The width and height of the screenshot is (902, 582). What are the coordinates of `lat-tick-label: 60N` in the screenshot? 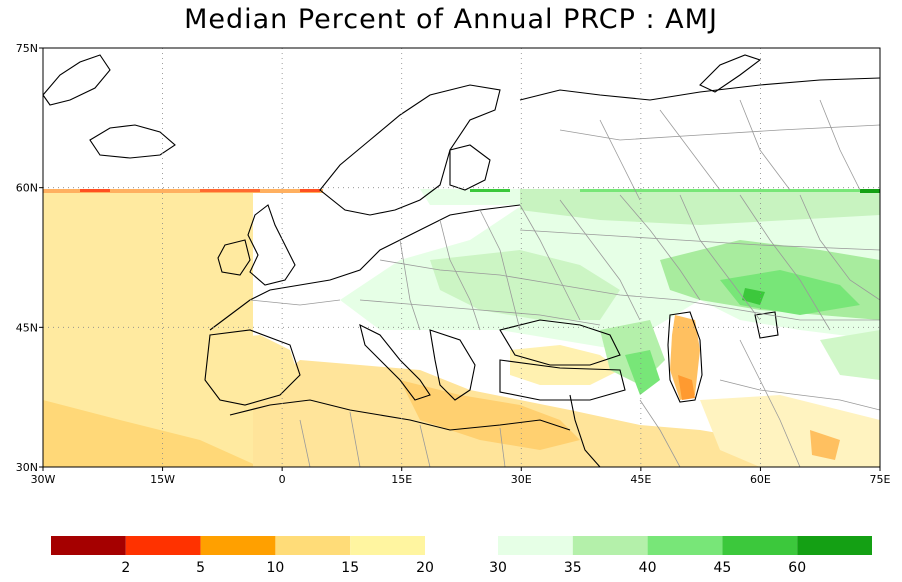 It's located at (27, 188).